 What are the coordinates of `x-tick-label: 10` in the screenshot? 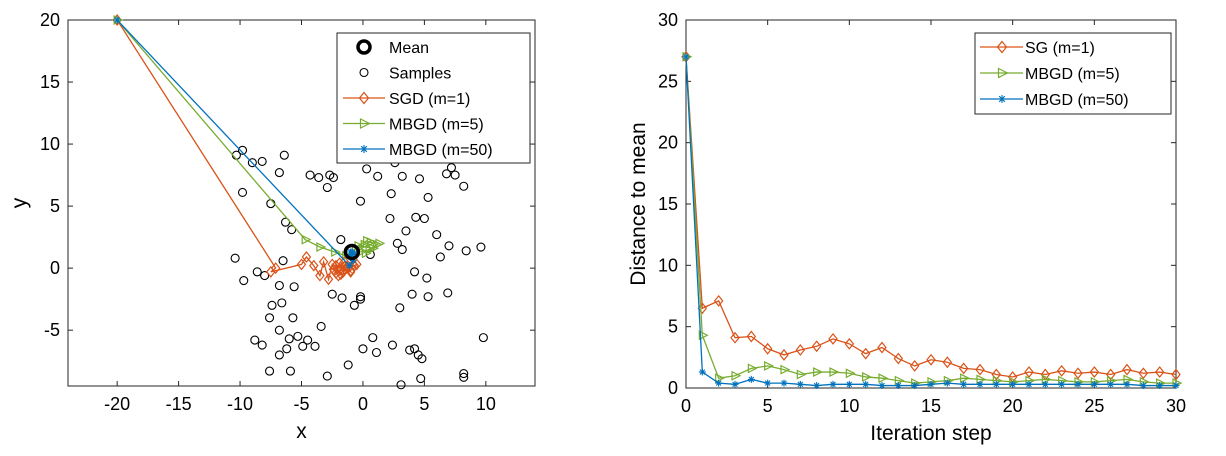 It's located at (486, 404).